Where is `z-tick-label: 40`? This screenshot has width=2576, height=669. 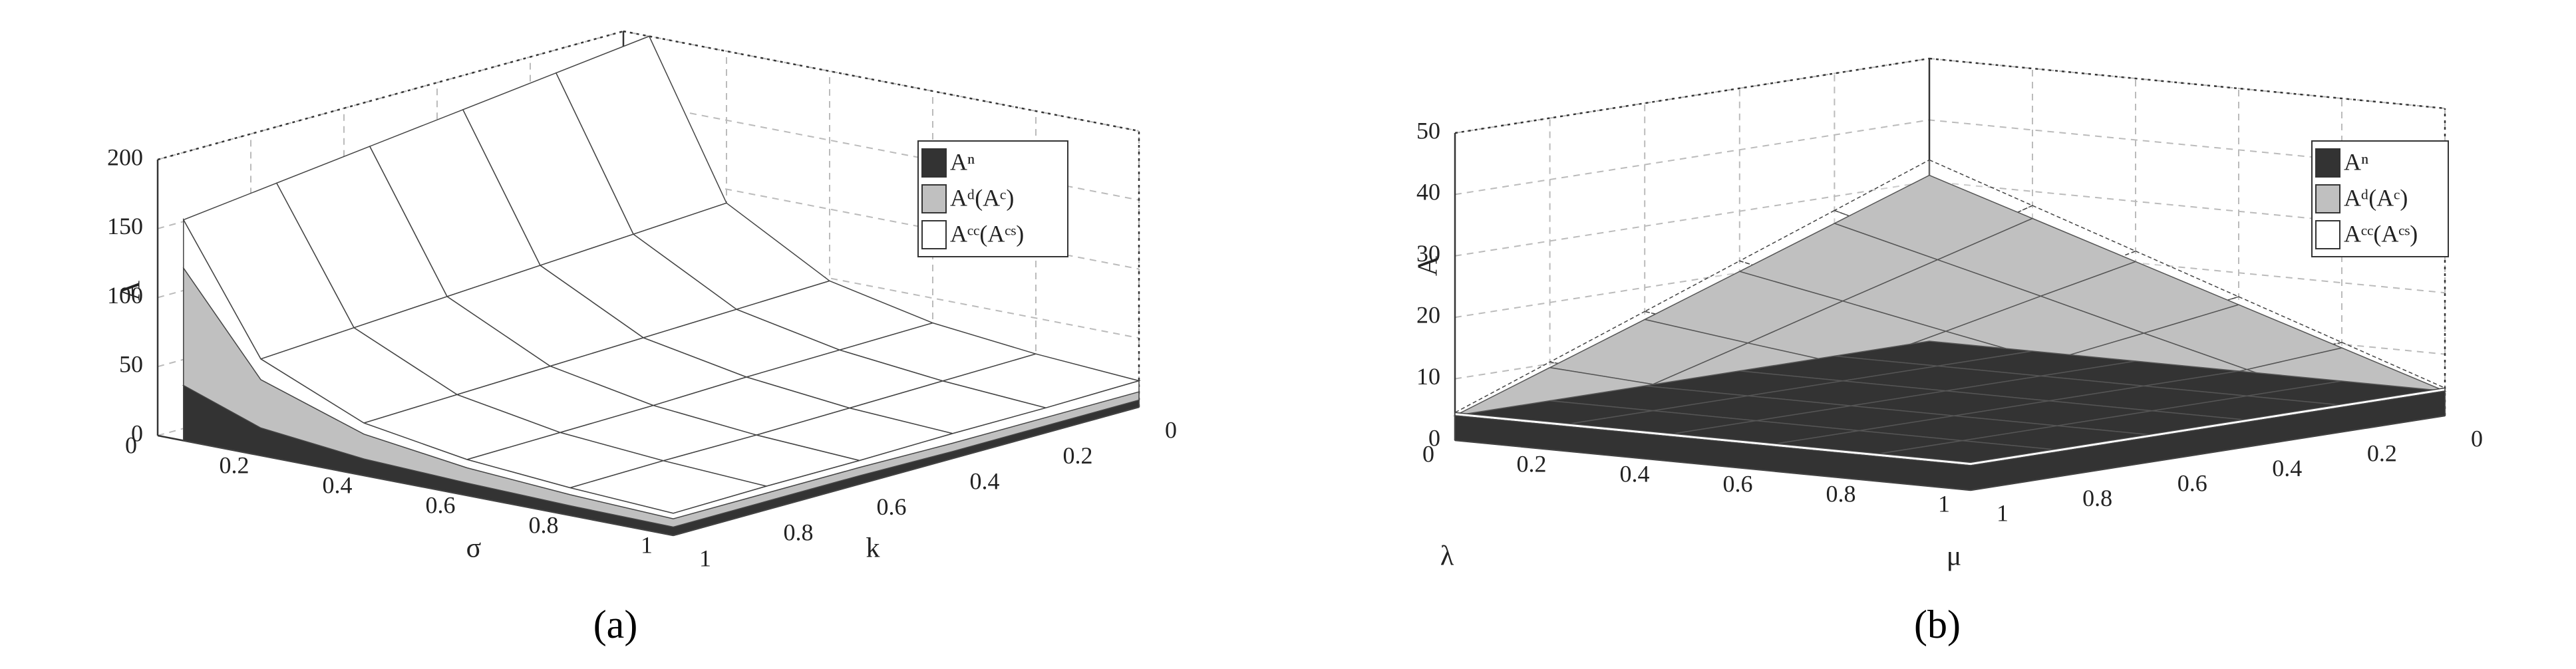
z-tick-label: 40 is located at coordinates (1428, 192).